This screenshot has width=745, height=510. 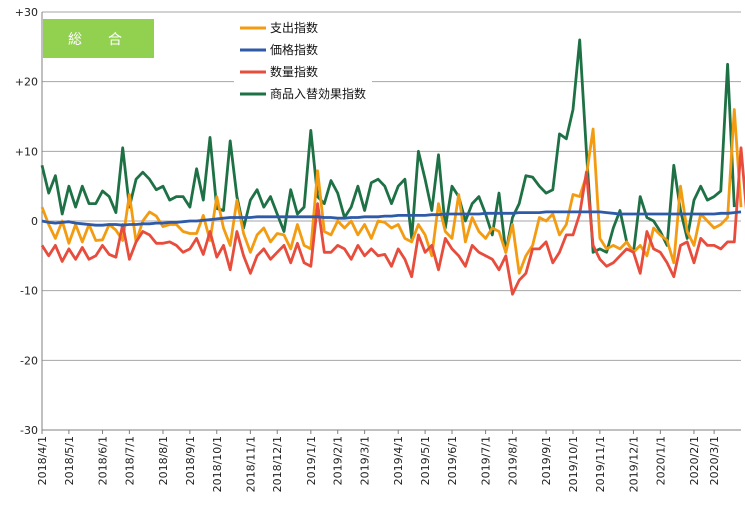 I want to click on badge-label: 総 合, so click(x=98, y=40).